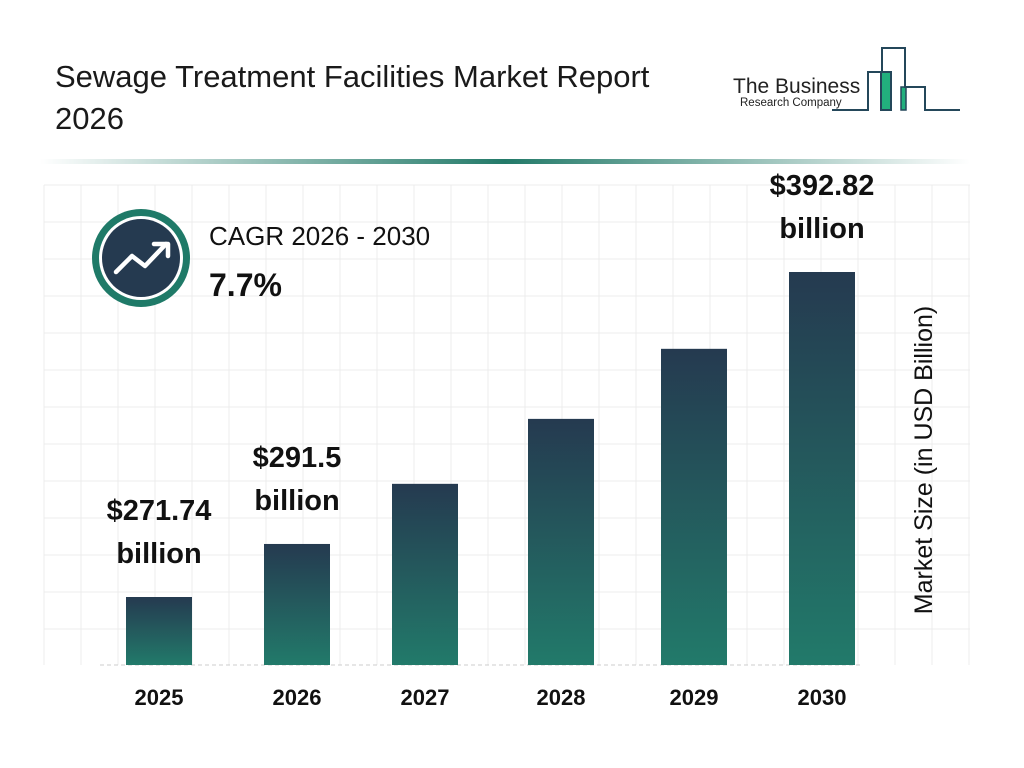 Image resolution: width=1024 pixels, height=768 pixels. Describe the element at coordinates (159, 511) in the screenshot. I see `data-label: $271.74` at that location.